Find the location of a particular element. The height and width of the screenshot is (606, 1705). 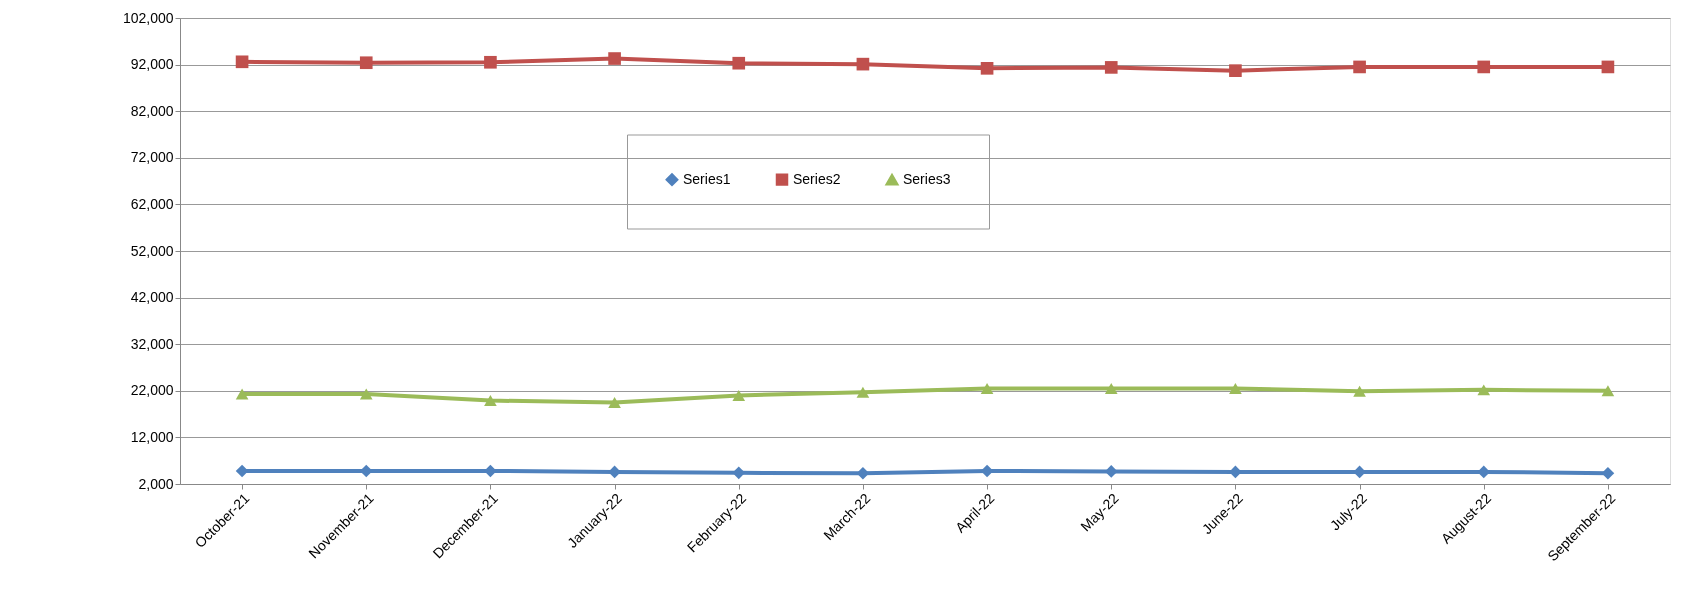

y-tick-label: 22,000 is located at coordinates (152, 390).